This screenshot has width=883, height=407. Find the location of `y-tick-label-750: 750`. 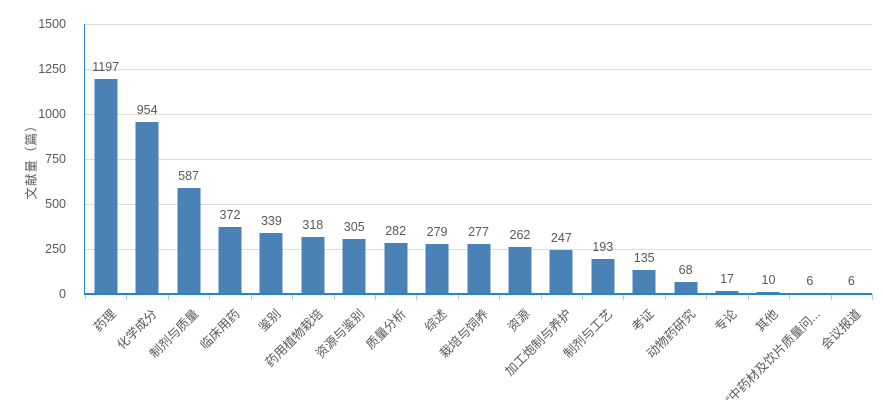

y-tick-label-750: 750 is located at coordinates (55, 159).